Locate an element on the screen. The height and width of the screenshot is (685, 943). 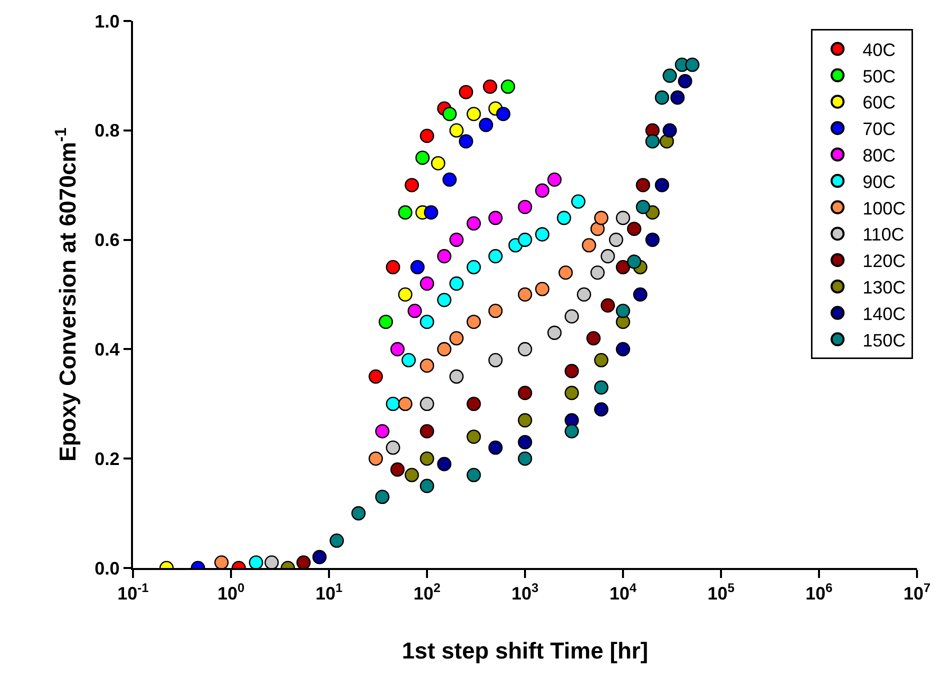
legend-label: 120C is located at coordinates (884, 261).